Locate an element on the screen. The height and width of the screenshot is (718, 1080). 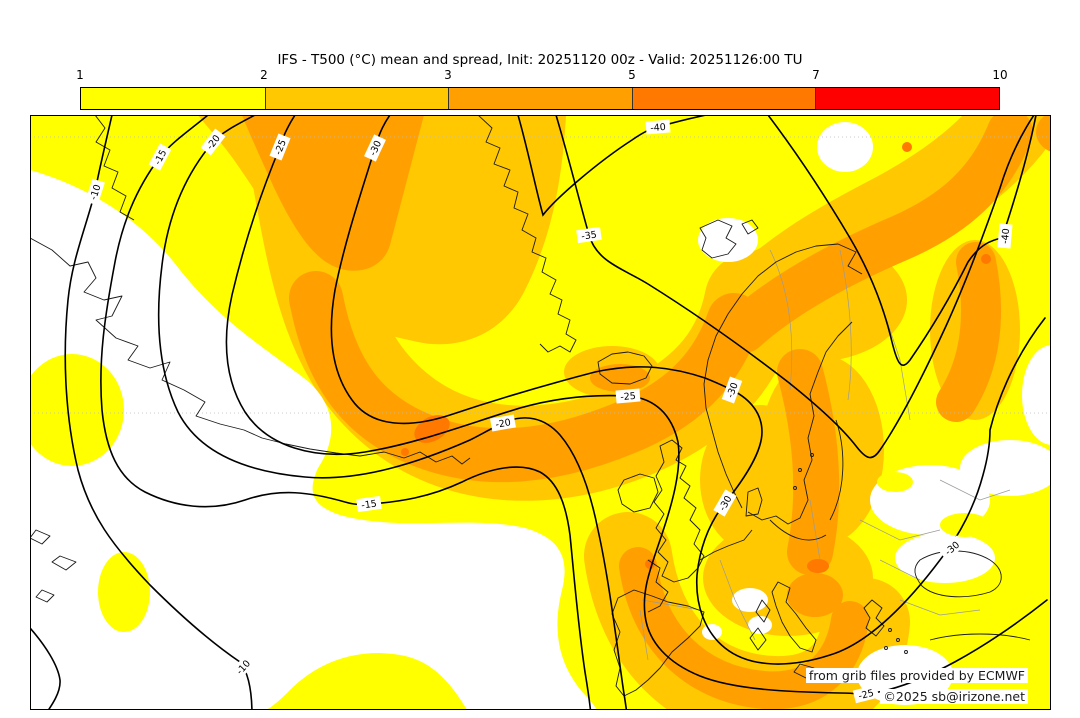
colorbar-tick-1: 1 is located at coordinates (80, 75).